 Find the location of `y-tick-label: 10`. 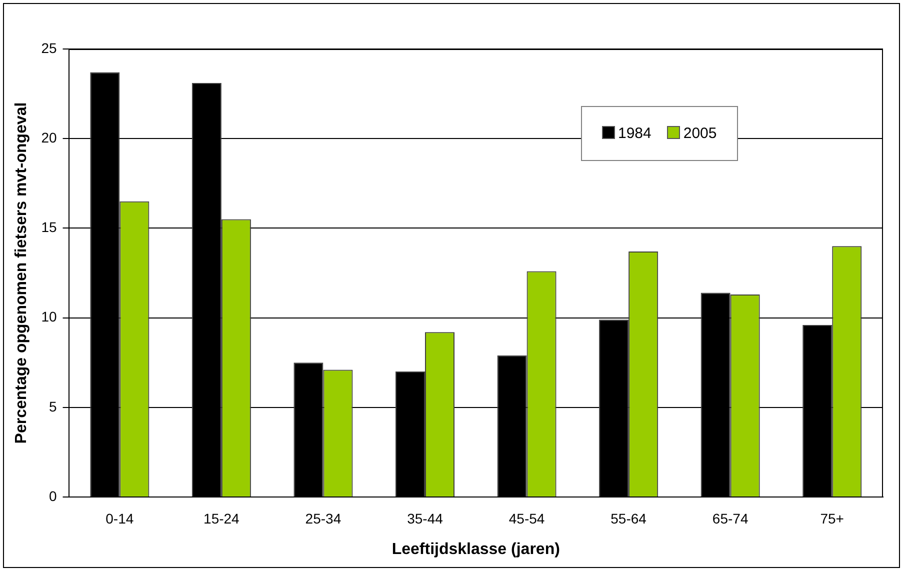

y-tick-label: 10 is located at coordinates (49, 316).